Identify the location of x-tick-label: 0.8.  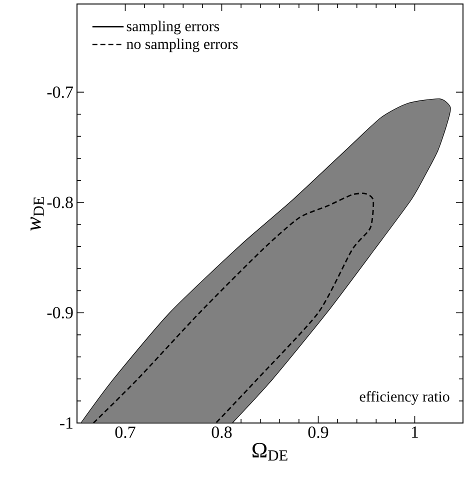
(222, 432).